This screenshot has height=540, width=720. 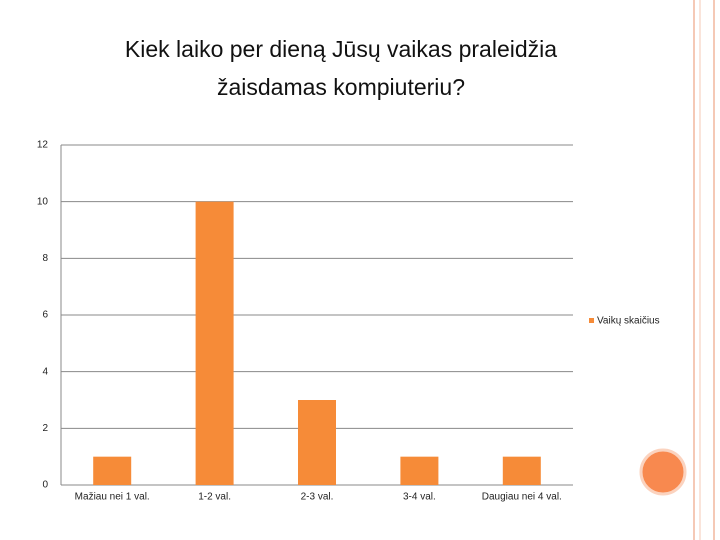 What do you see at coordinates (628, 321) in the screenshot?
I see `legend-label: Vaikų skaičius` at bounding box center [628, 321].